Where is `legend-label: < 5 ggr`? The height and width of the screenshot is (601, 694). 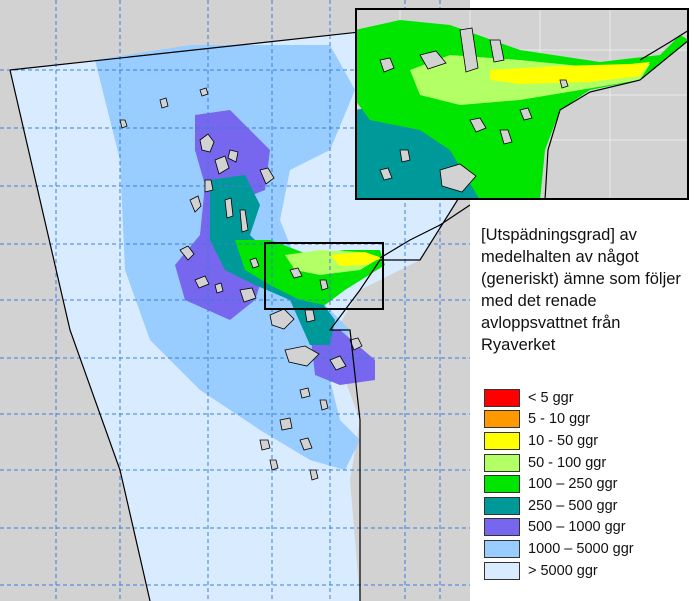
legend-label: < 5 ggr is located at coordinates (551, 397).